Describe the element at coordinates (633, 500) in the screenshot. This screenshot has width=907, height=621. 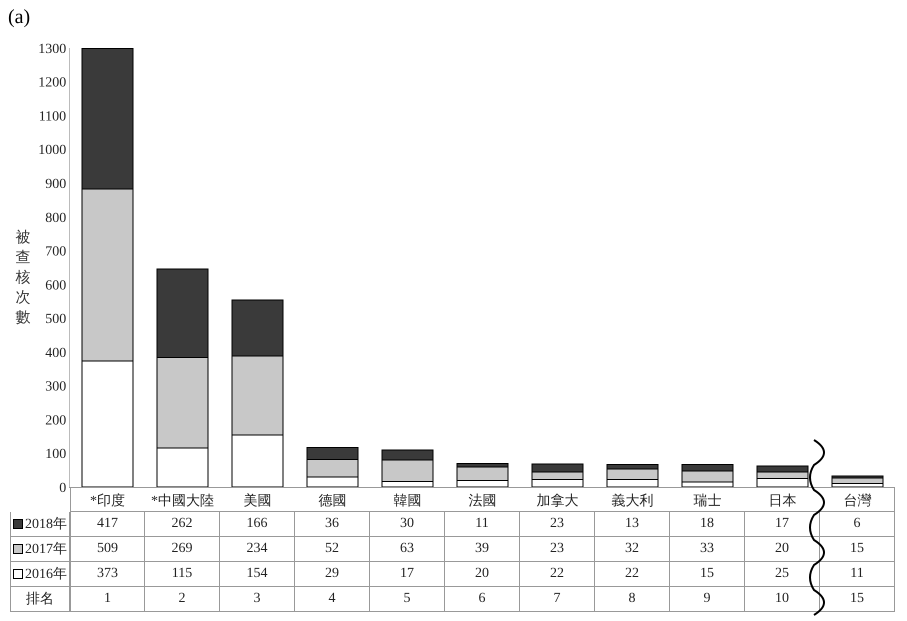
I see `x-tick-label: 義大利` at that location.